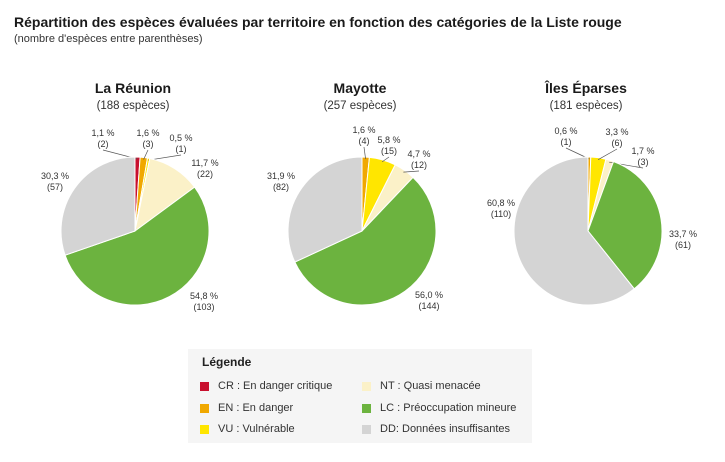  What do you see at coordinates (366, 386) in the screenshot?
I see `legend-swatch-nt` at bounding box center [366, 386].